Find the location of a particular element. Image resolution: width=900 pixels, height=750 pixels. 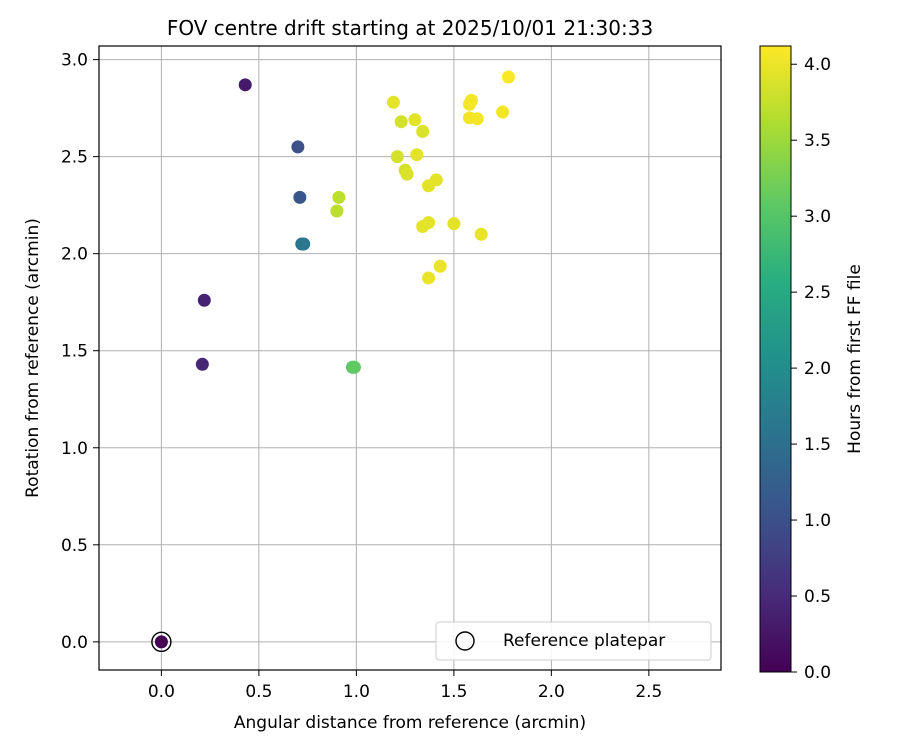

legend-label: Reference platepar is located at coordinates (584, 641).